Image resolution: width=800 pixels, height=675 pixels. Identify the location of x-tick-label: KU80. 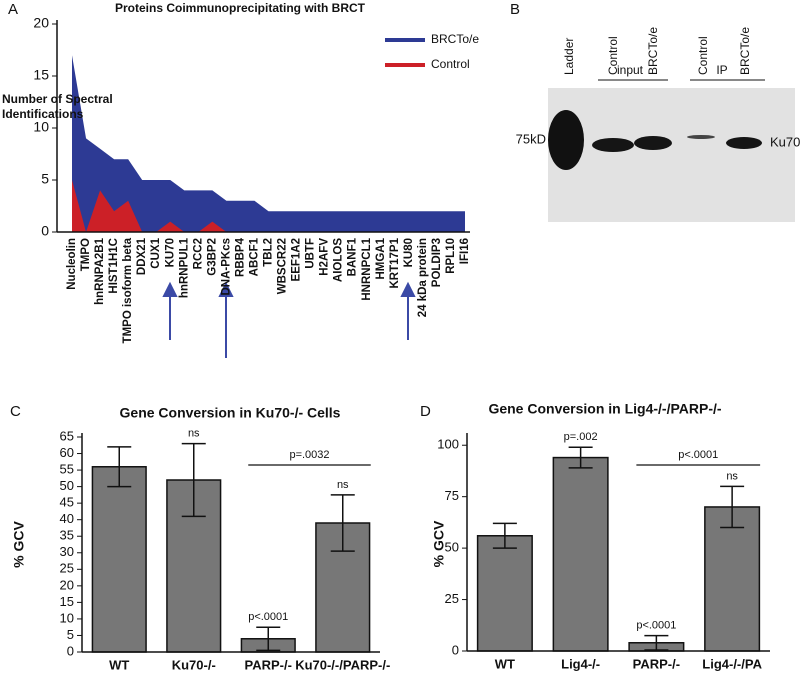
(409, 252).